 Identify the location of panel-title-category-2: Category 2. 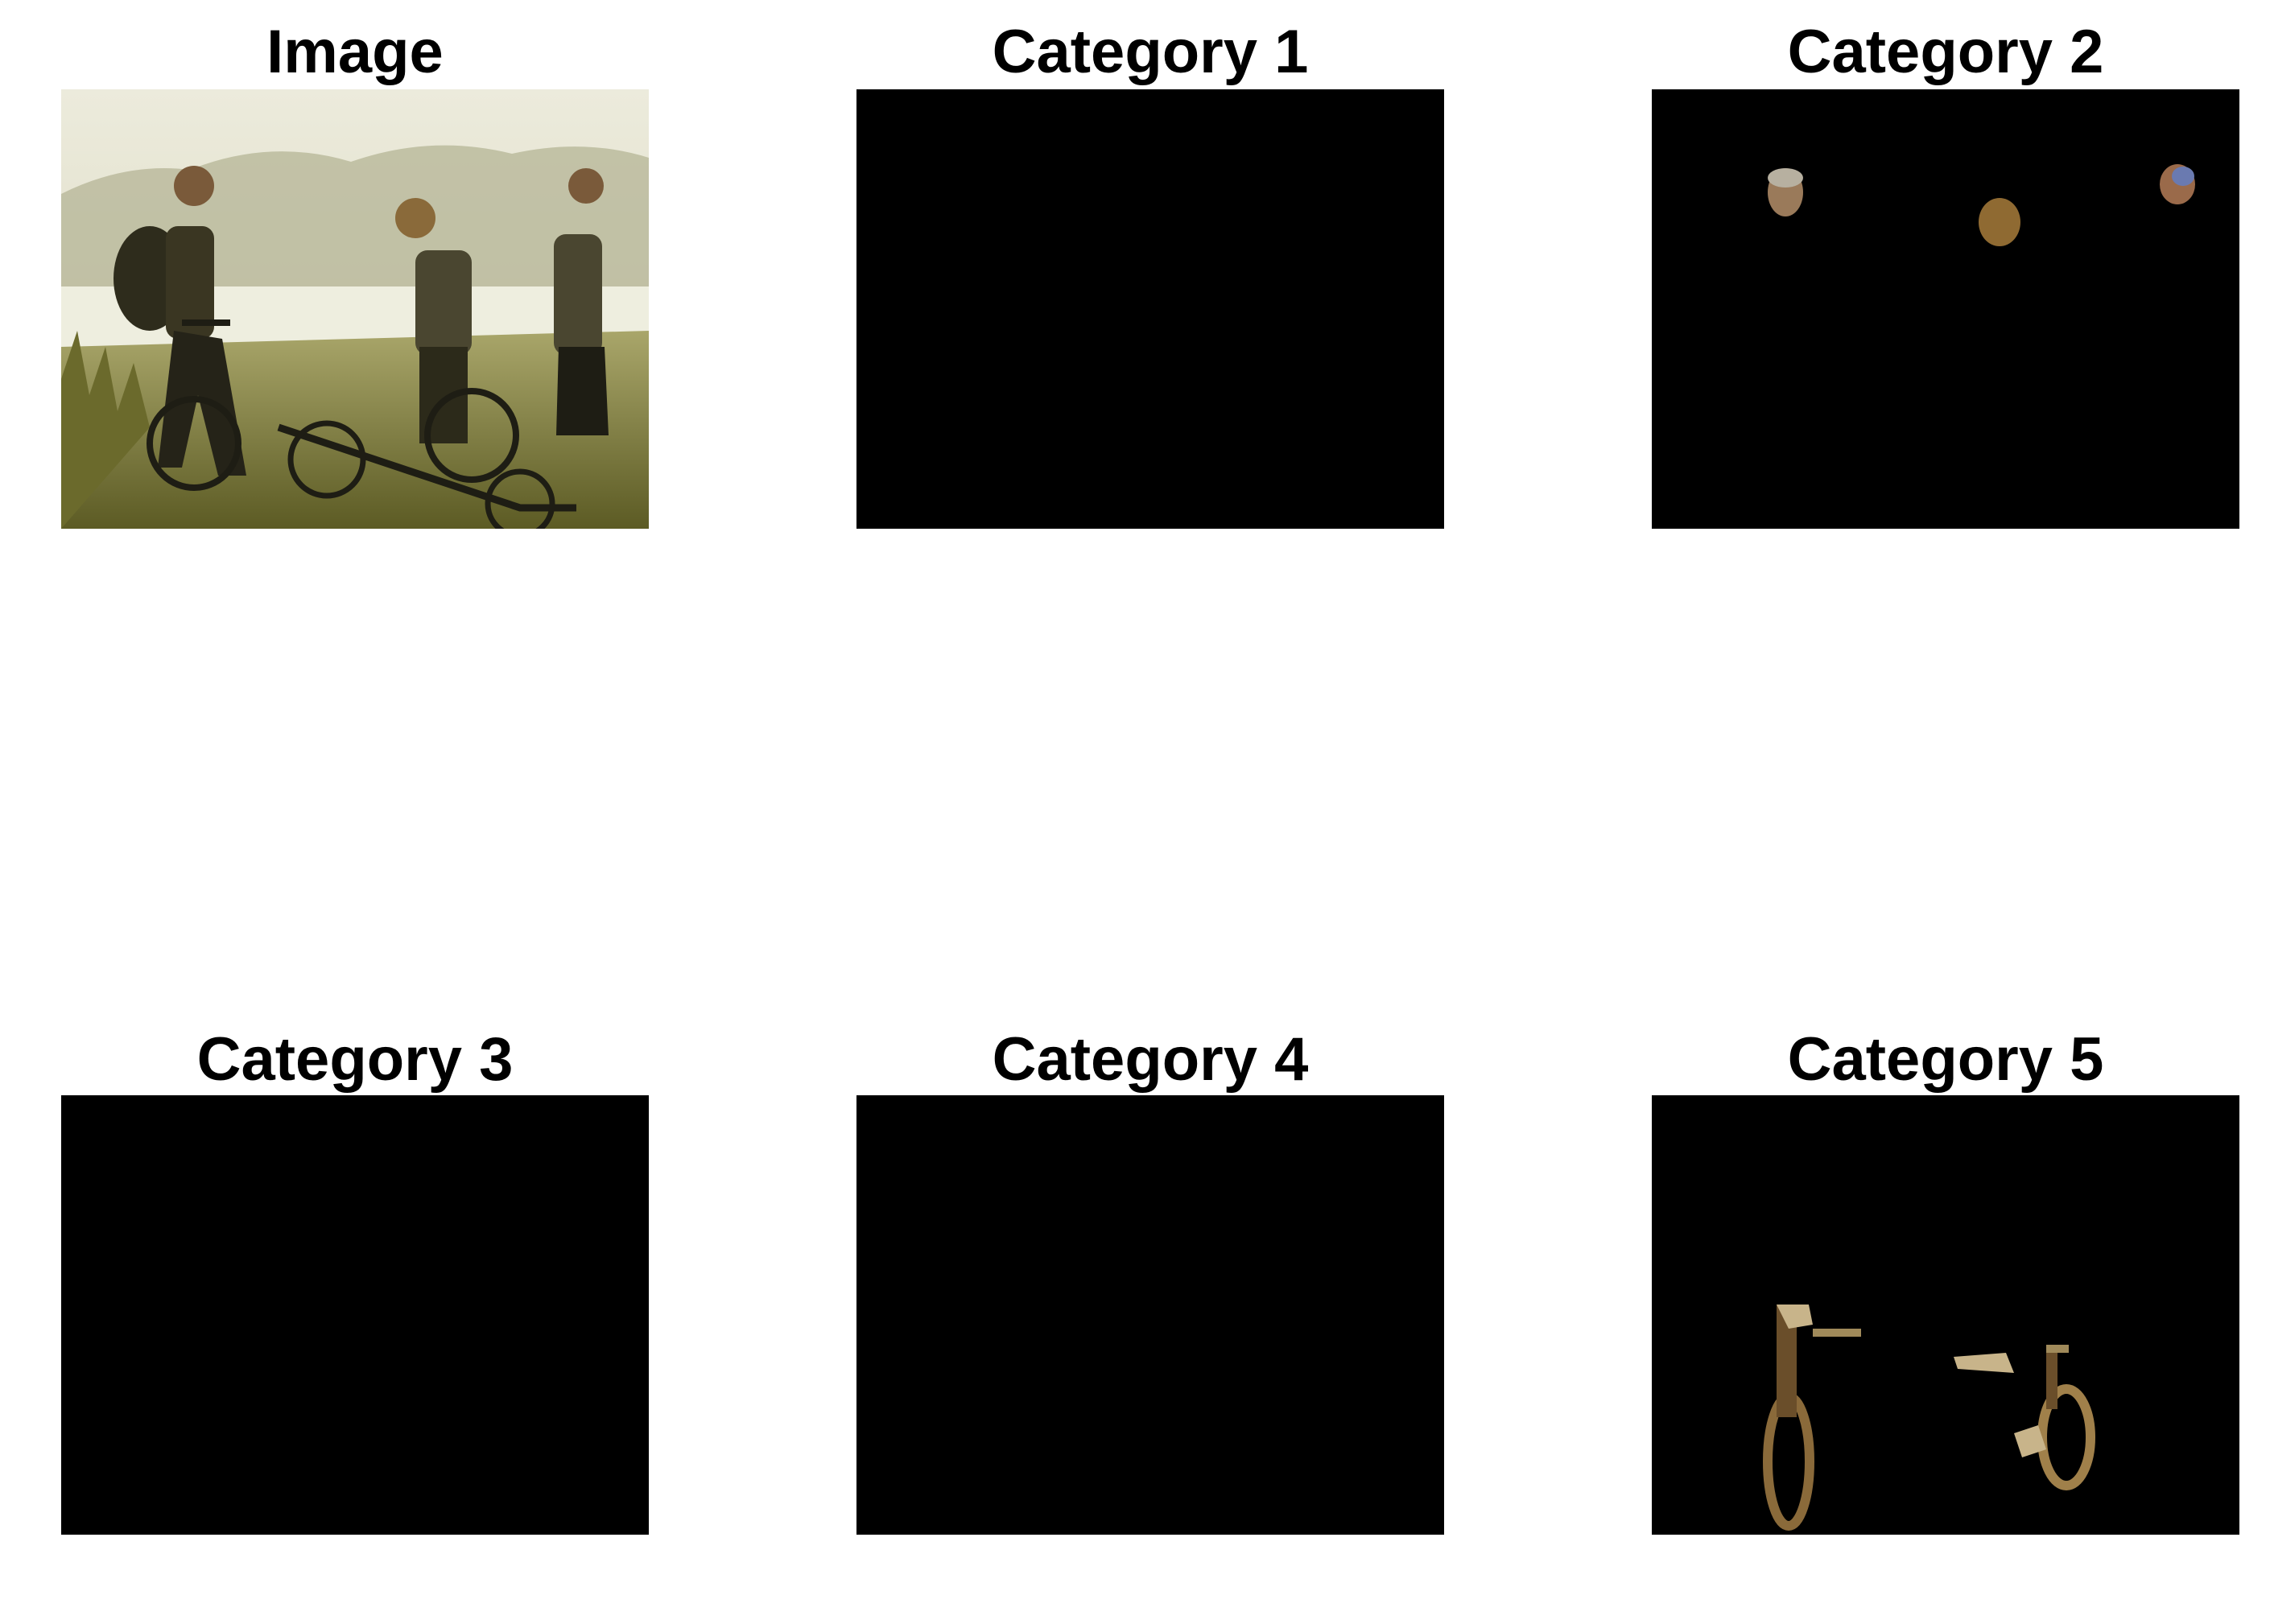
(1945, 52).